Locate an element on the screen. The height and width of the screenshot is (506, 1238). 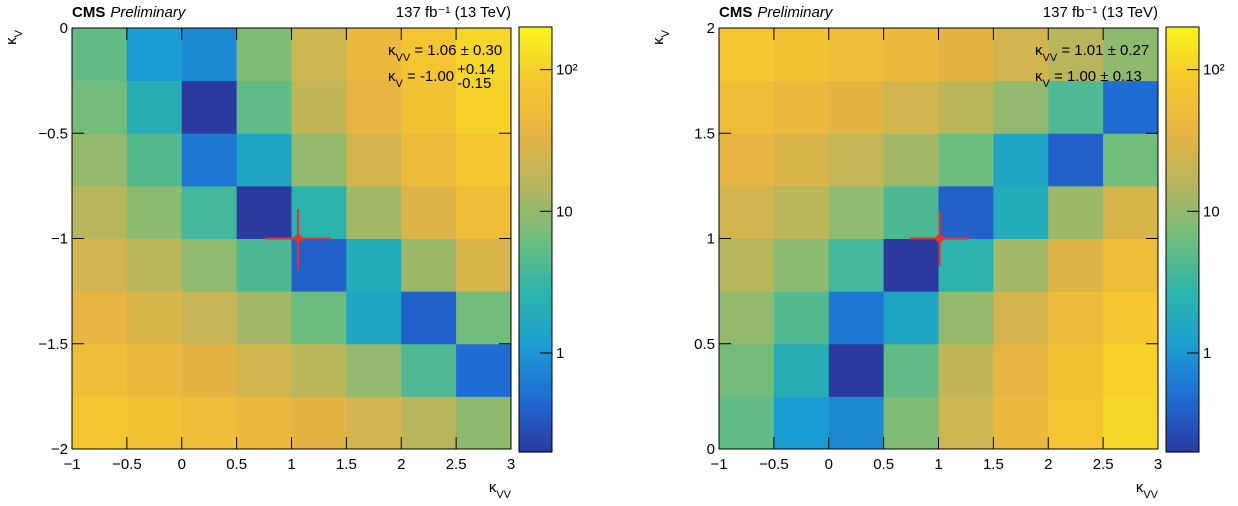
result-value: = -1.00 is located at coordinates (428, 76).